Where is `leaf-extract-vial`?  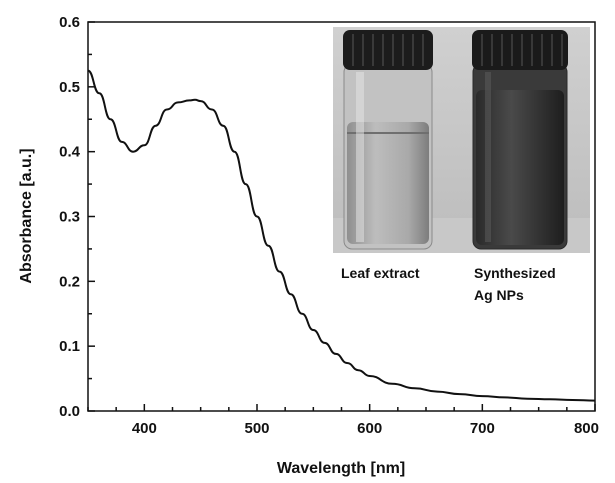
leaf-extract-vial is located at coordinates (388, 140).